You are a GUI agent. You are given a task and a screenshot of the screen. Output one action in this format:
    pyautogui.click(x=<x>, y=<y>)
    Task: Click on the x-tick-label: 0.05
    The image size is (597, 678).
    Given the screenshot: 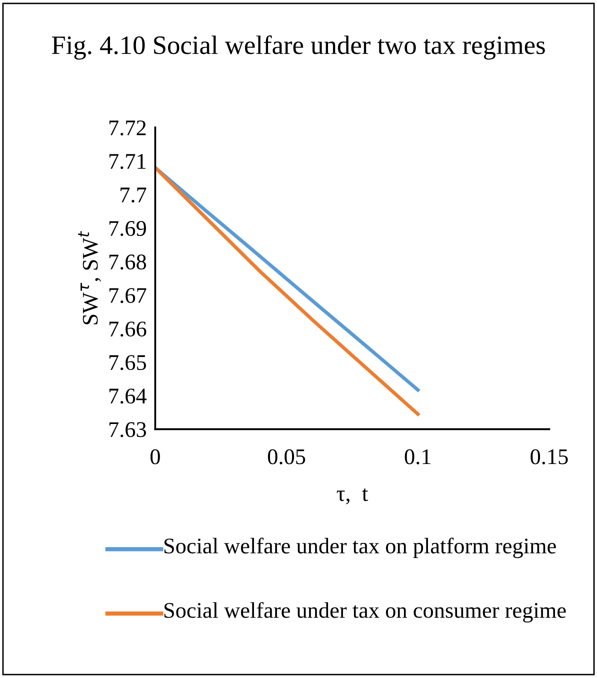 What is the action you would take?
    pyautogui.click(x=287, y=456)
    